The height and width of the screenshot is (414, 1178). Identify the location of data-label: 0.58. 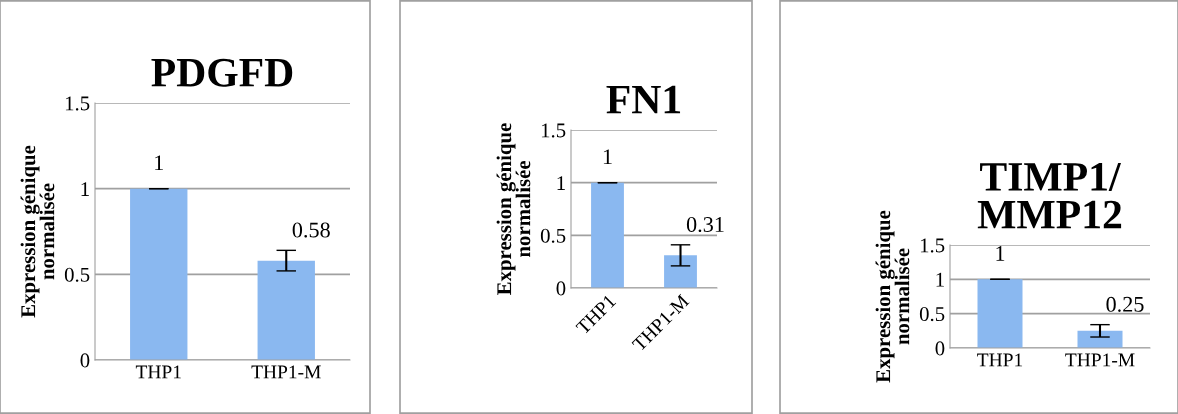
(311, 230).